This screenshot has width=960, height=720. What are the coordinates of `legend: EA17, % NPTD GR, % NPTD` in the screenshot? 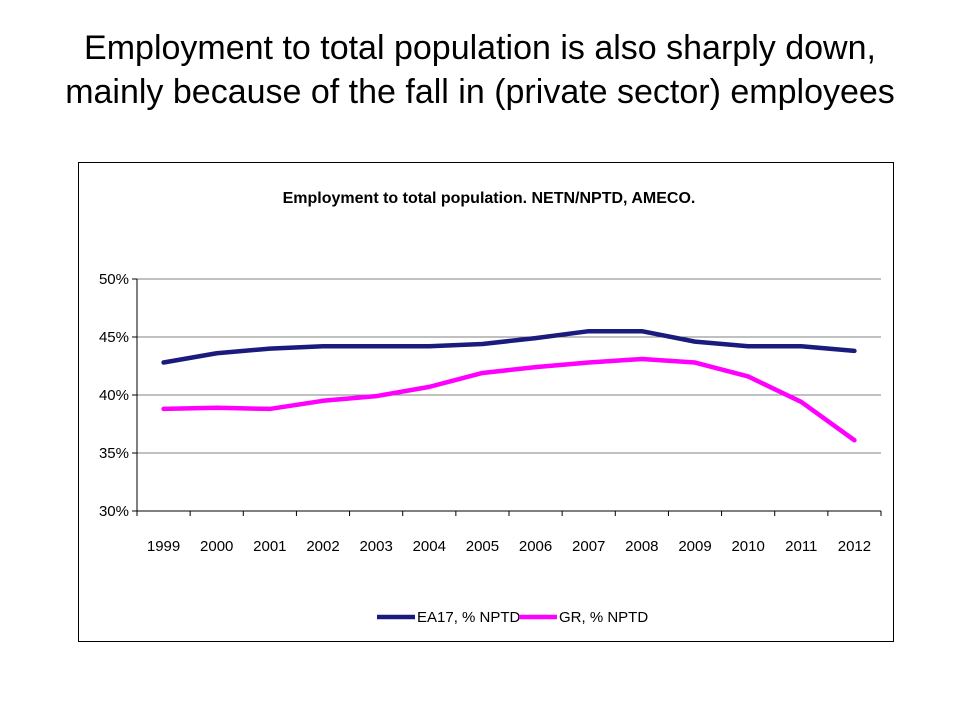 It's located at (512, 617).